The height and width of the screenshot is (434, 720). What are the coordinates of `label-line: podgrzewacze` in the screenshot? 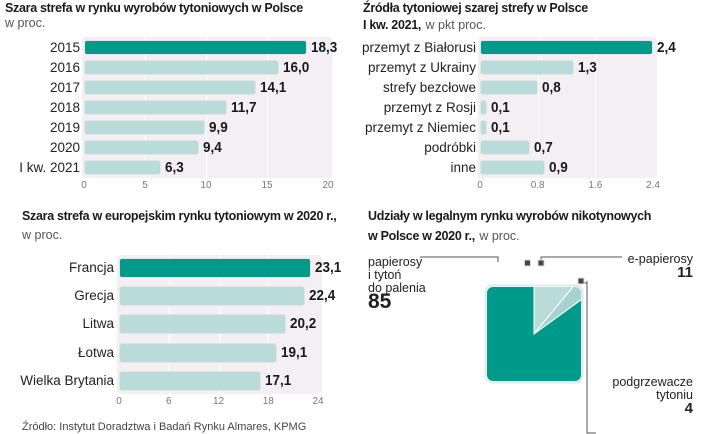 It's located at (652, 382).